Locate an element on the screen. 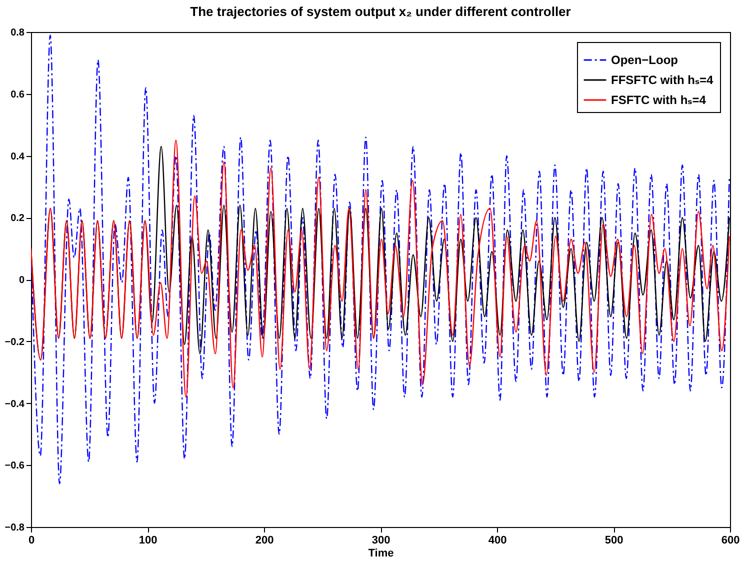 This screenshot has height=562, width=750. x-tick-label: 0 is located at coordinates (31, 540).